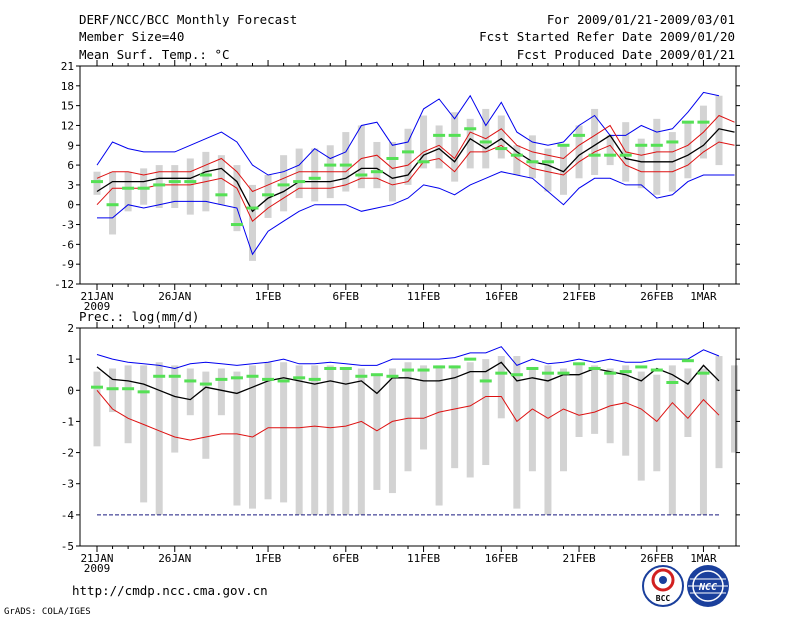  Describe the element at coordinates (188, 19) in the screenshot. I see `chart-title: DERF/NCC/BCC Monthly Forecast` at that location.